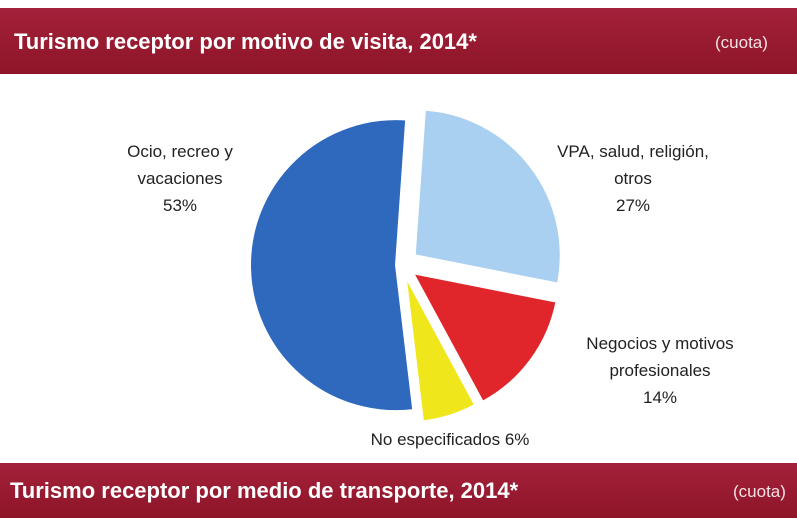 The image size is (797, 518). What do you see at coordinates (435, 439) in the screenshot?
I see `slice-name: No especificados` at bounding box center [435, 439].